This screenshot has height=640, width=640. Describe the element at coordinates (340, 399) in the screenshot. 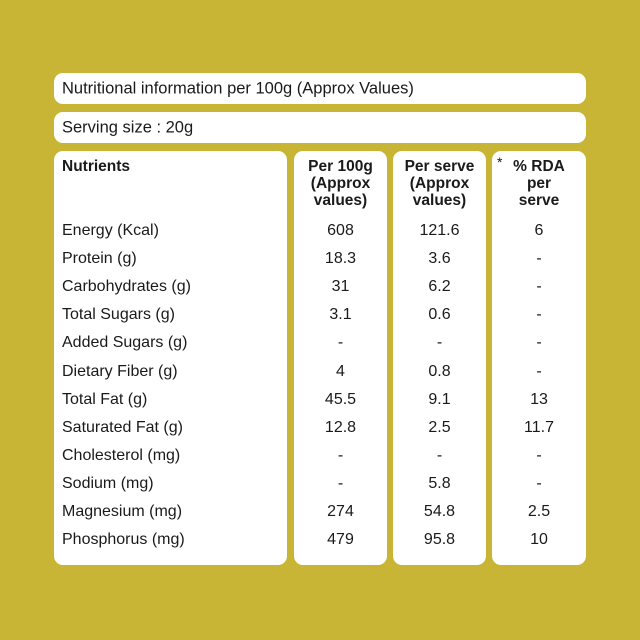

I see `per100-value: 45.5` at that location.